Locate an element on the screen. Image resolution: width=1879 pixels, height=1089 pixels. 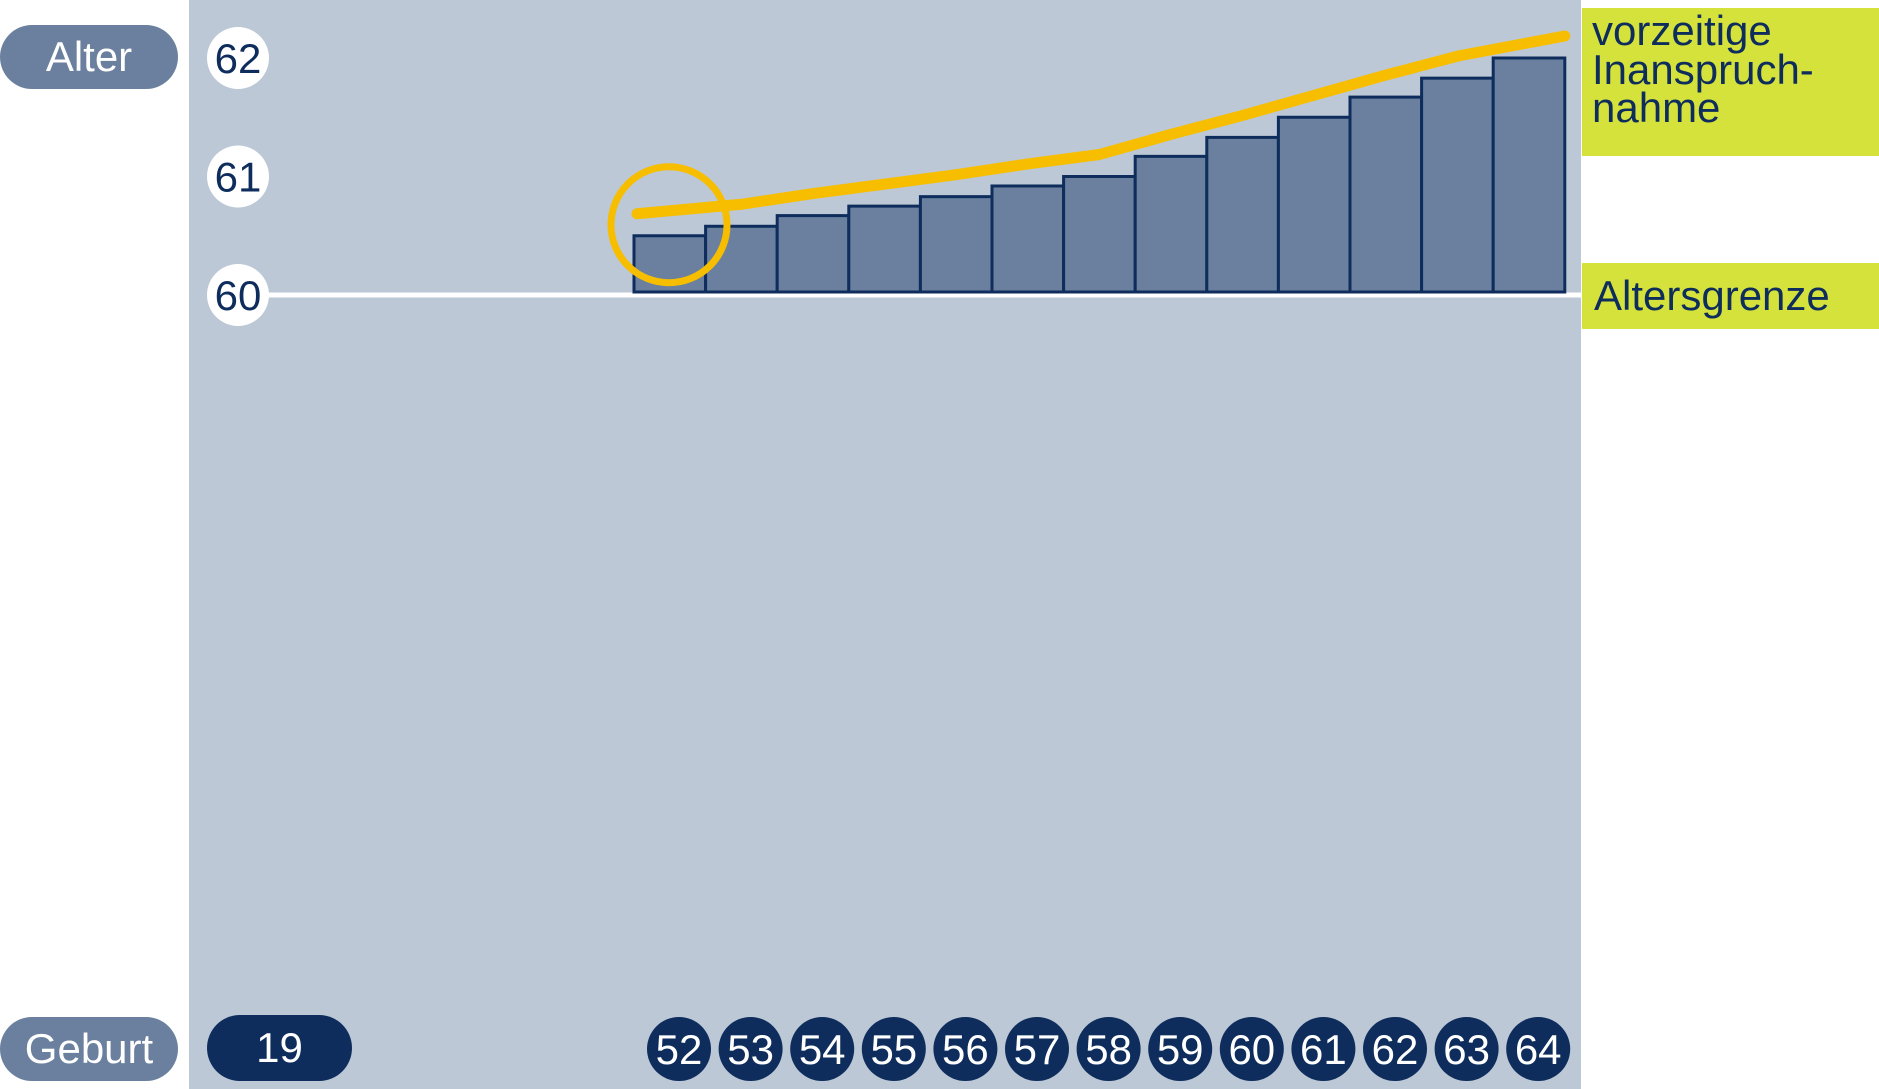
x-tick-60: 60 is located at coordinates (1251, 1049).